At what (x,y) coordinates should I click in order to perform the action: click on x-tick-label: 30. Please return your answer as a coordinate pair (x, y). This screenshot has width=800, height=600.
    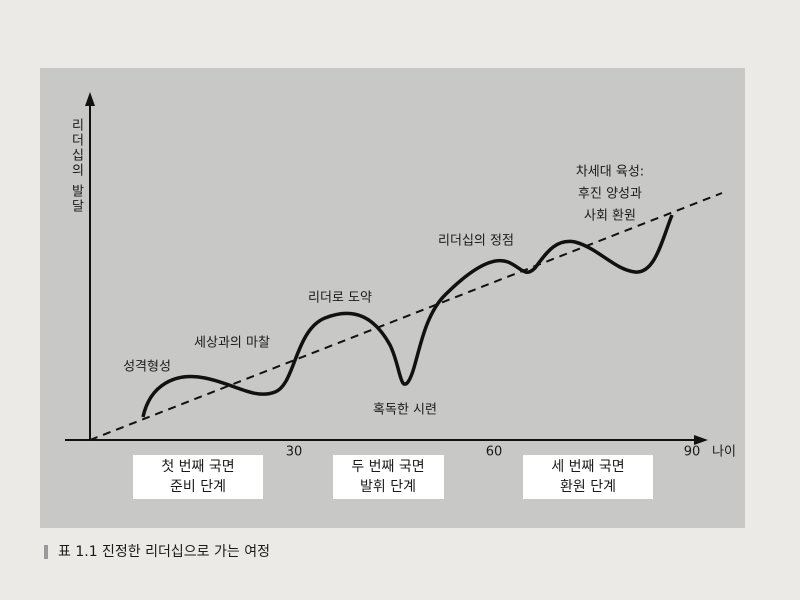
    Looking at the image, I should click on (294, 452).